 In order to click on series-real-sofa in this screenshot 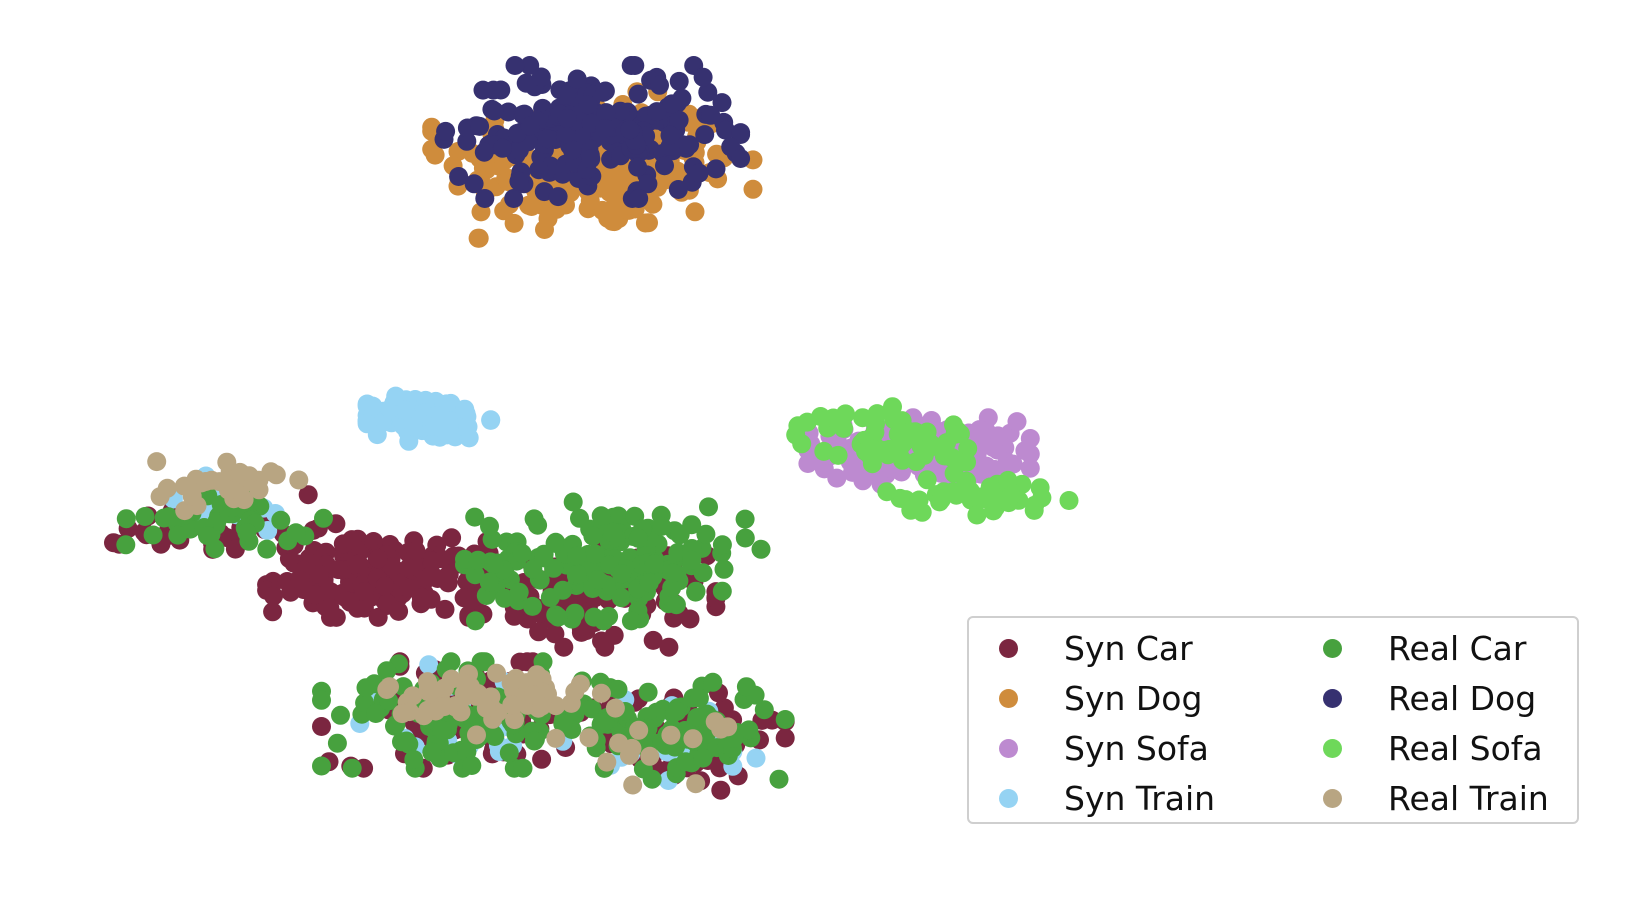, I will do `click(932, 461)`.